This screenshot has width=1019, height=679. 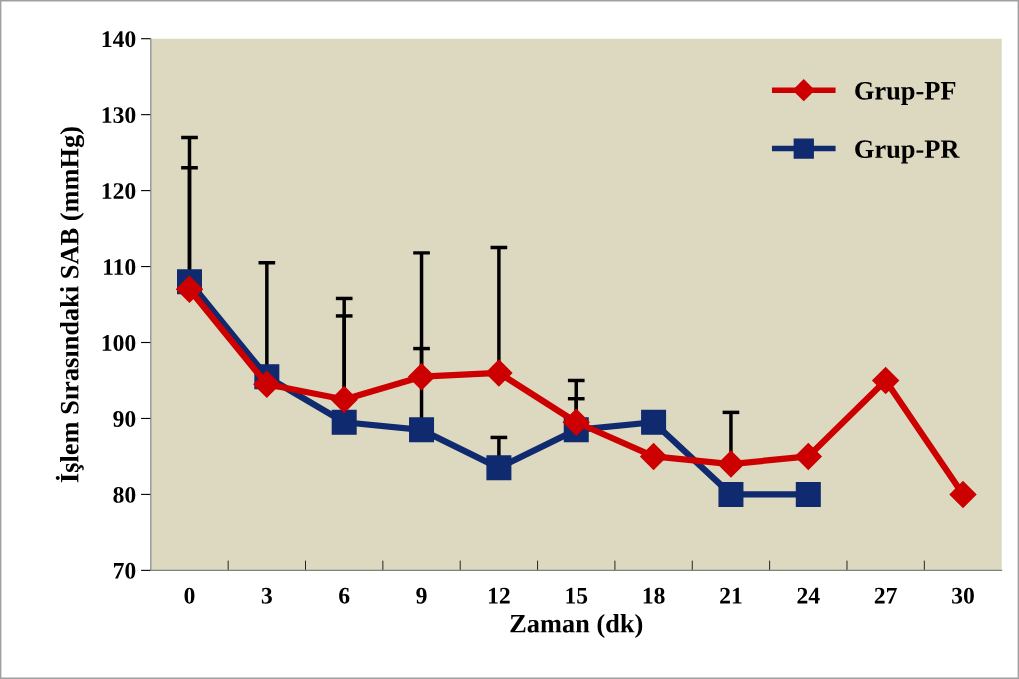 What do you see at coordinates (124, 570) in the screenshot?
I see `y-tick-label: 70` at bounding box center [124, 570].